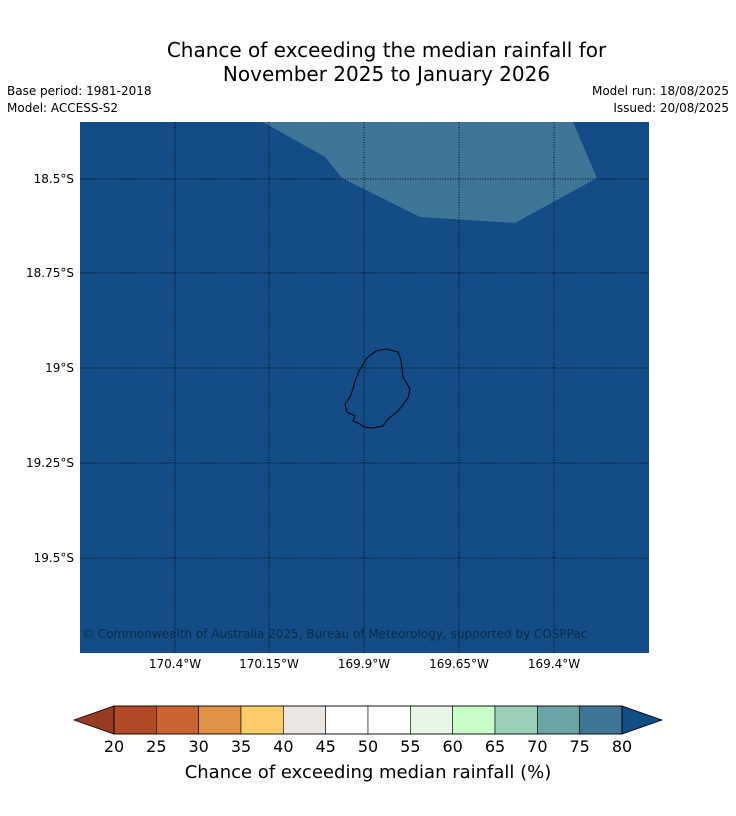 This screenshot has height=816, width=736. What do you see at coordinates (410, 746) in the screenshot?
I see `colorbar-tick-label: 55` at bounding box center [410, 746].